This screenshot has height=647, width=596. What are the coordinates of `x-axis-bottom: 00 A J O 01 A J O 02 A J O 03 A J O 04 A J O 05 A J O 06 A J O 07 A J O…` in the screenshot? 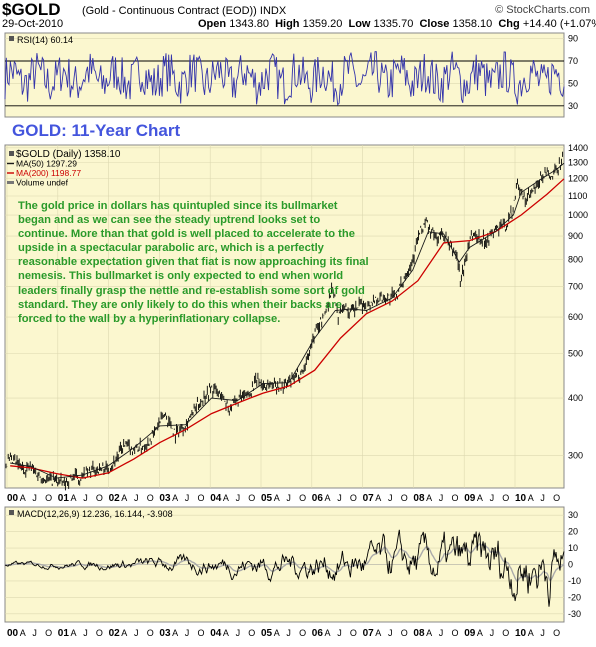 It's located at (283, 633).